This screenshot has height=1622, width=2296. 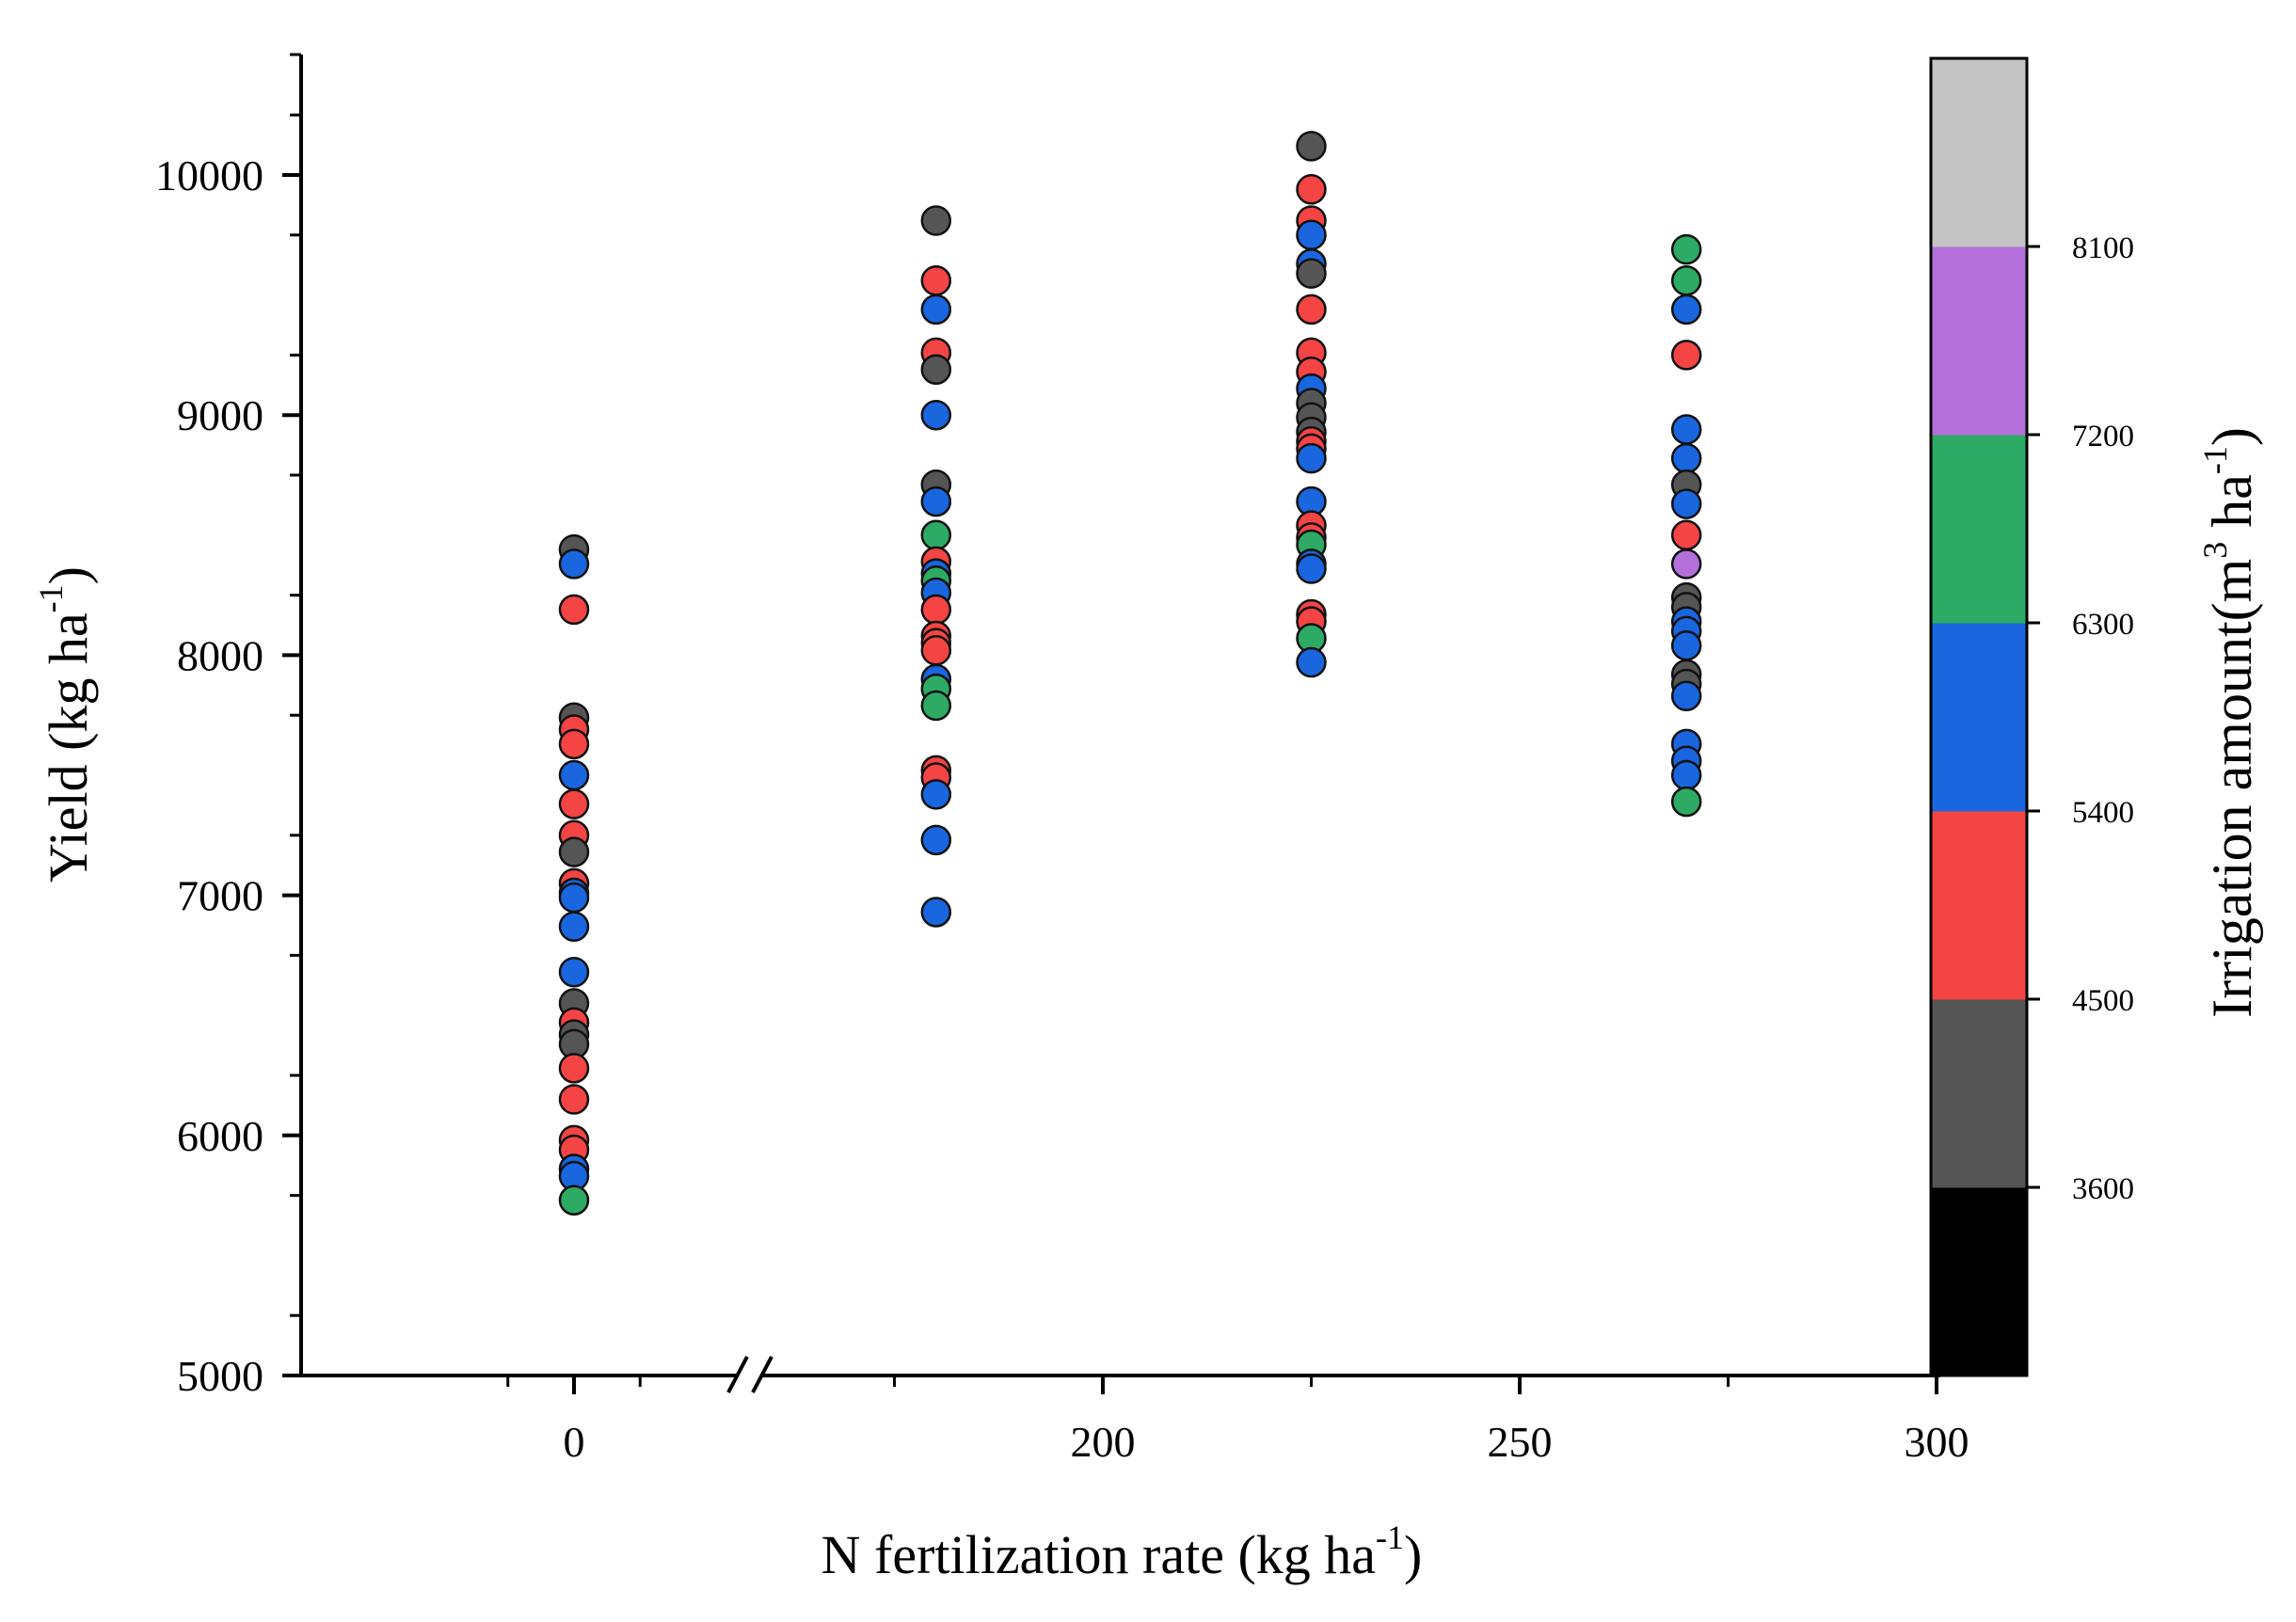 I want to click on y-tick-label: 6000, so click(x=220, y=1136).